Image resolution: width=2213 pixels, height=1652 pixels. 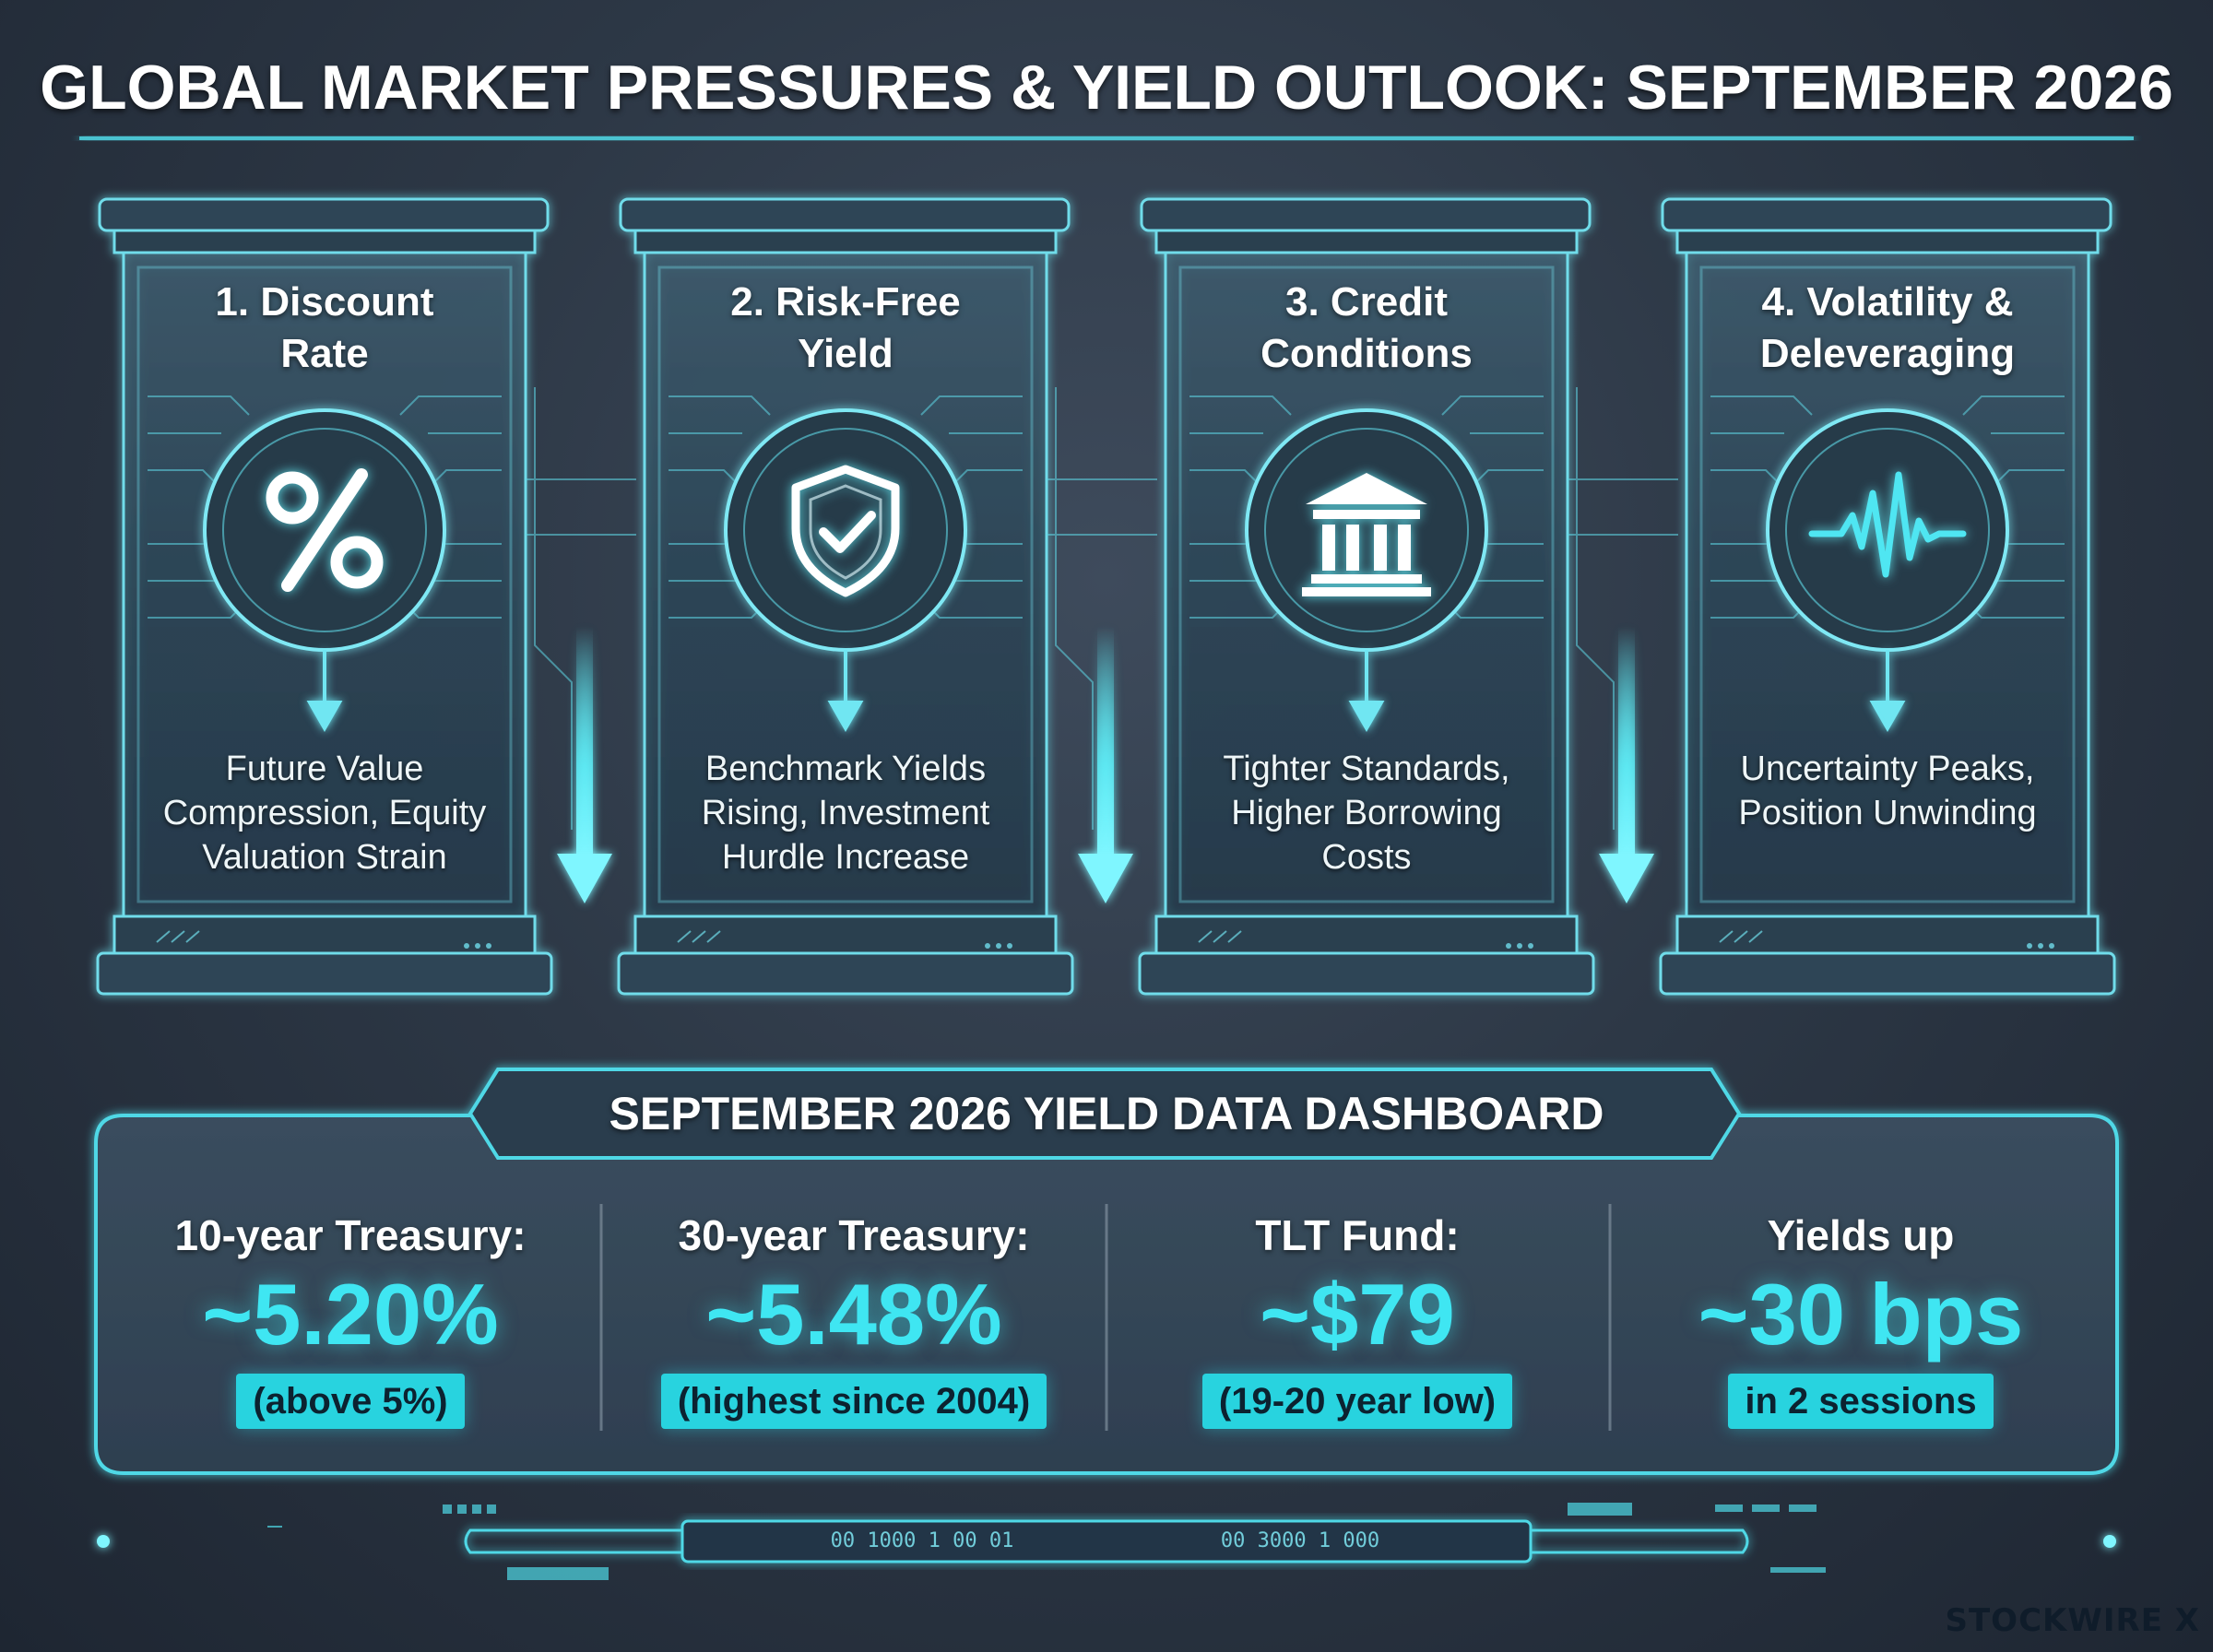 I want to click on pillar-4-heading: 4. Volatility & Deleveraging, so click(x=1887, y=328).